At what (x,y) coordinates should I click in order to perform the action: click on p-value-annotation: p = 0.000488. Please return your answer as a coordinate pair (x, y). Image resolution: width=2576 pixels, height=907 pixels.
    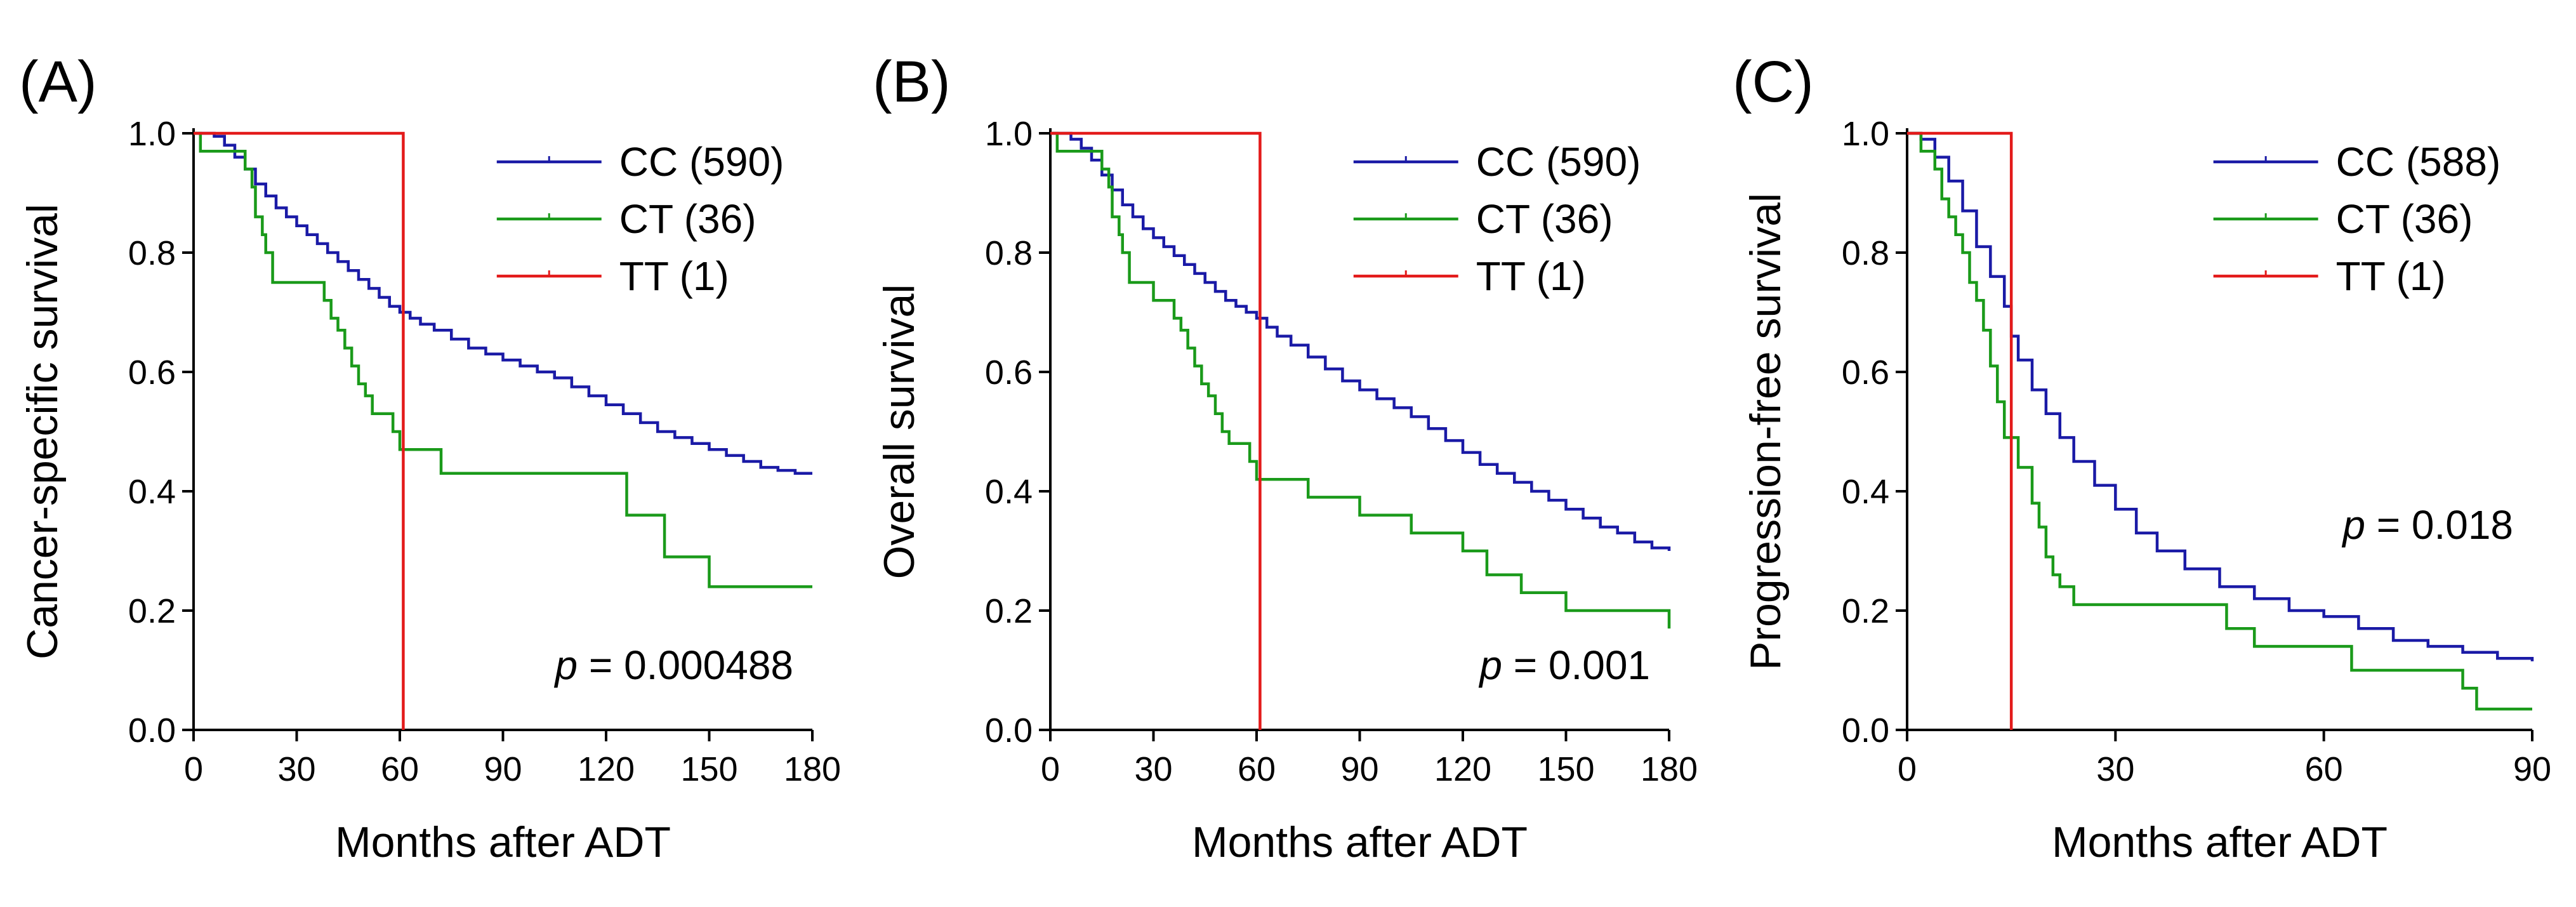
    Looking at the image, I should click on (673, 665).